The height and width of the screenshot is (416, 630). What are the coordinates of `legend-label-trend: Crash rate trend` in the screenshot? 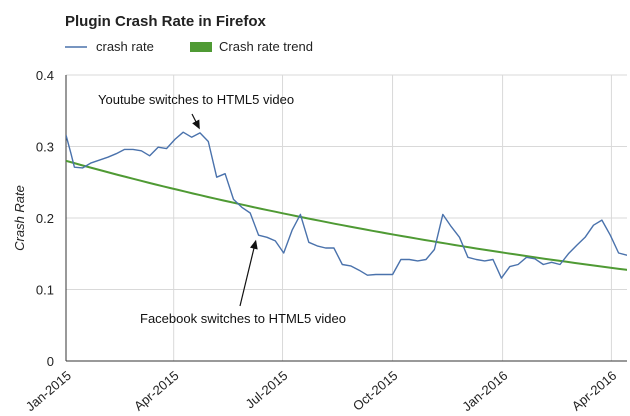 It's located at (266, 46).